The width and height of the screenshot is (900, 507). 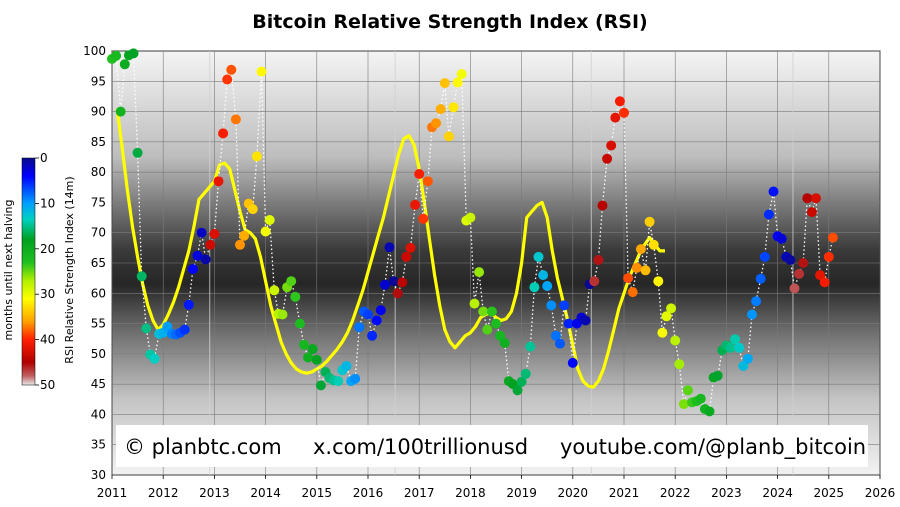 What do you see at coordinates (112, 493) in the screenshot?
I see `x-tick-label: 2011` at bounding box center [112, 493].